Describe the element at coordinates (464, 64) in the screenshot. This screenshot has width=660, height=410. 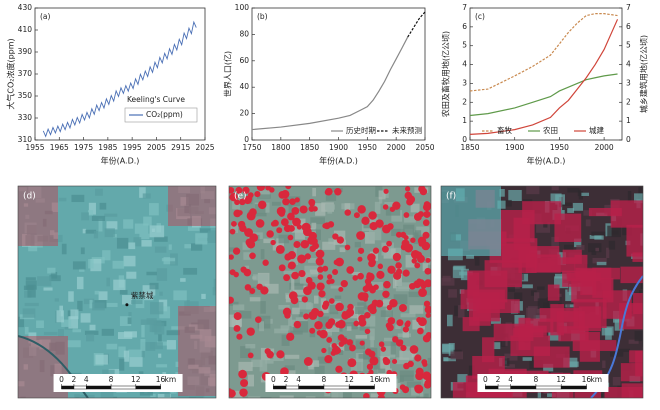
I see `y-tick-label: 4` at that location.